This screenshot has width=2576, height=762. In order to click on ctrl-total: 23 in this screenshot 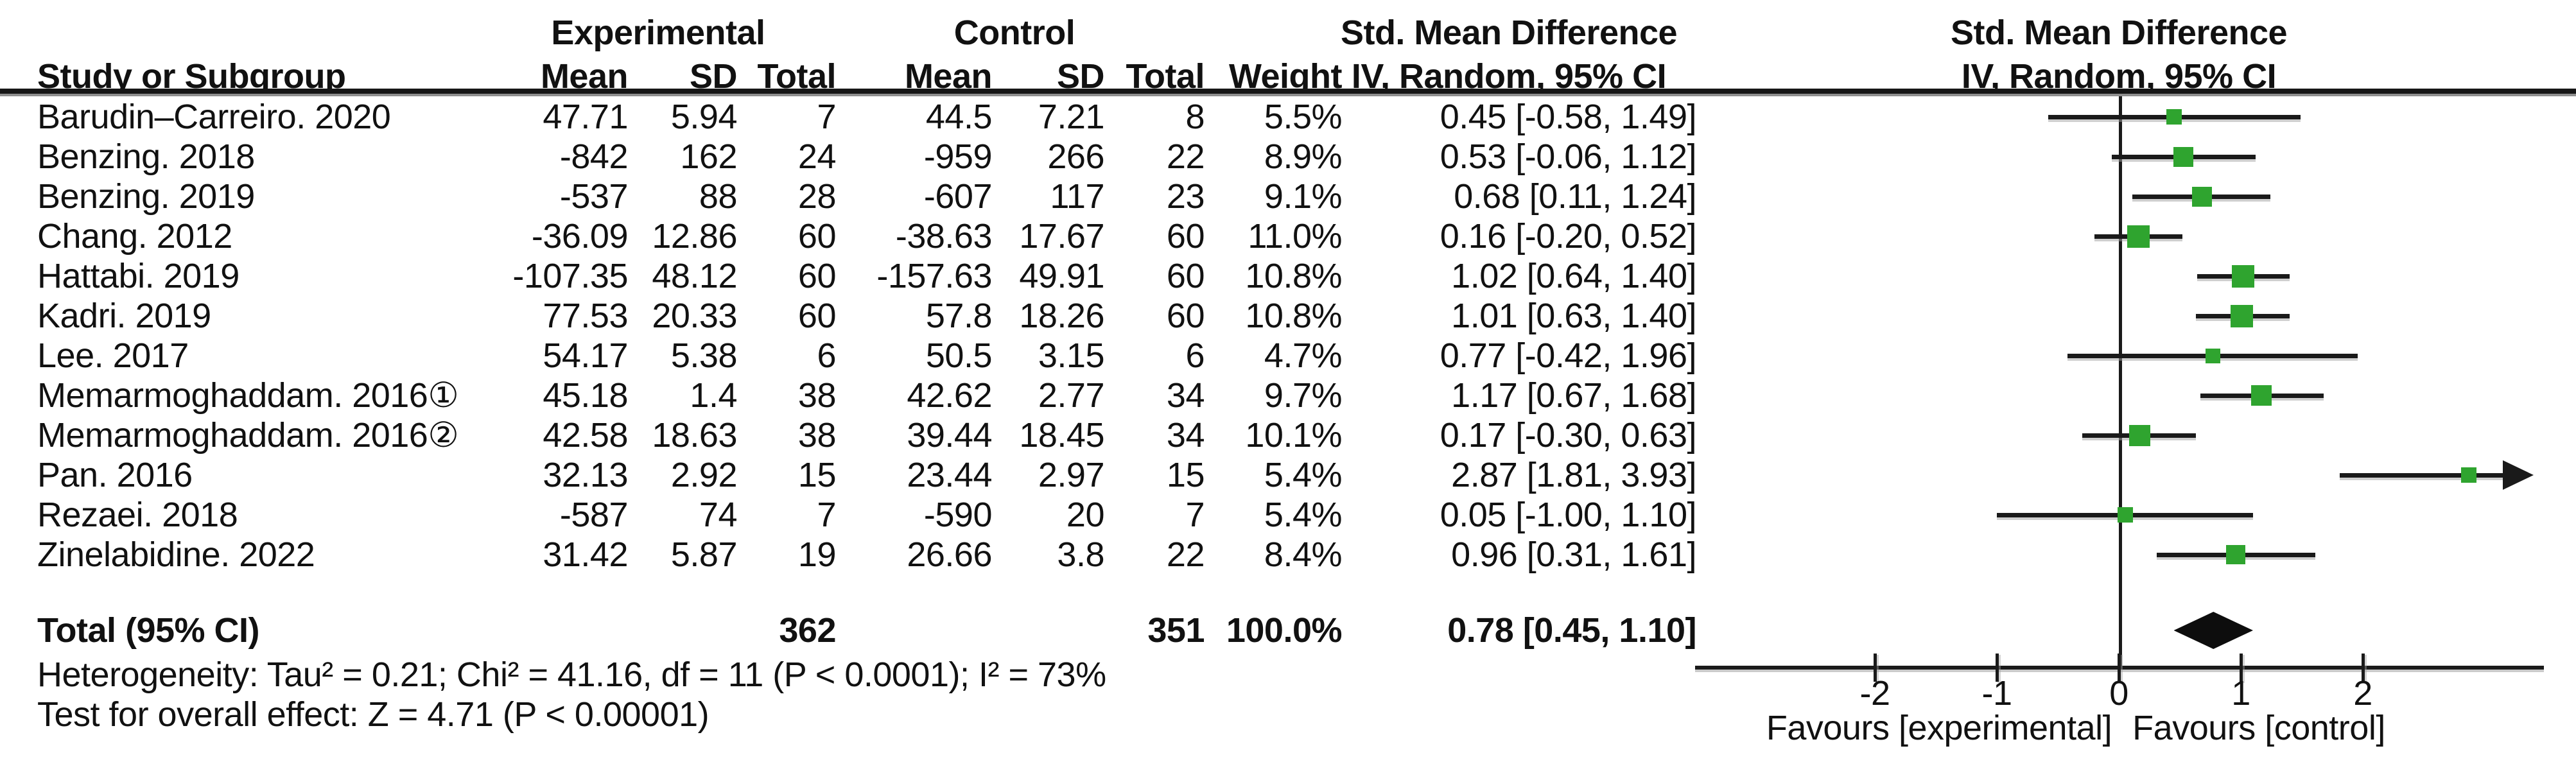, I will do `click(1185, 196)`.